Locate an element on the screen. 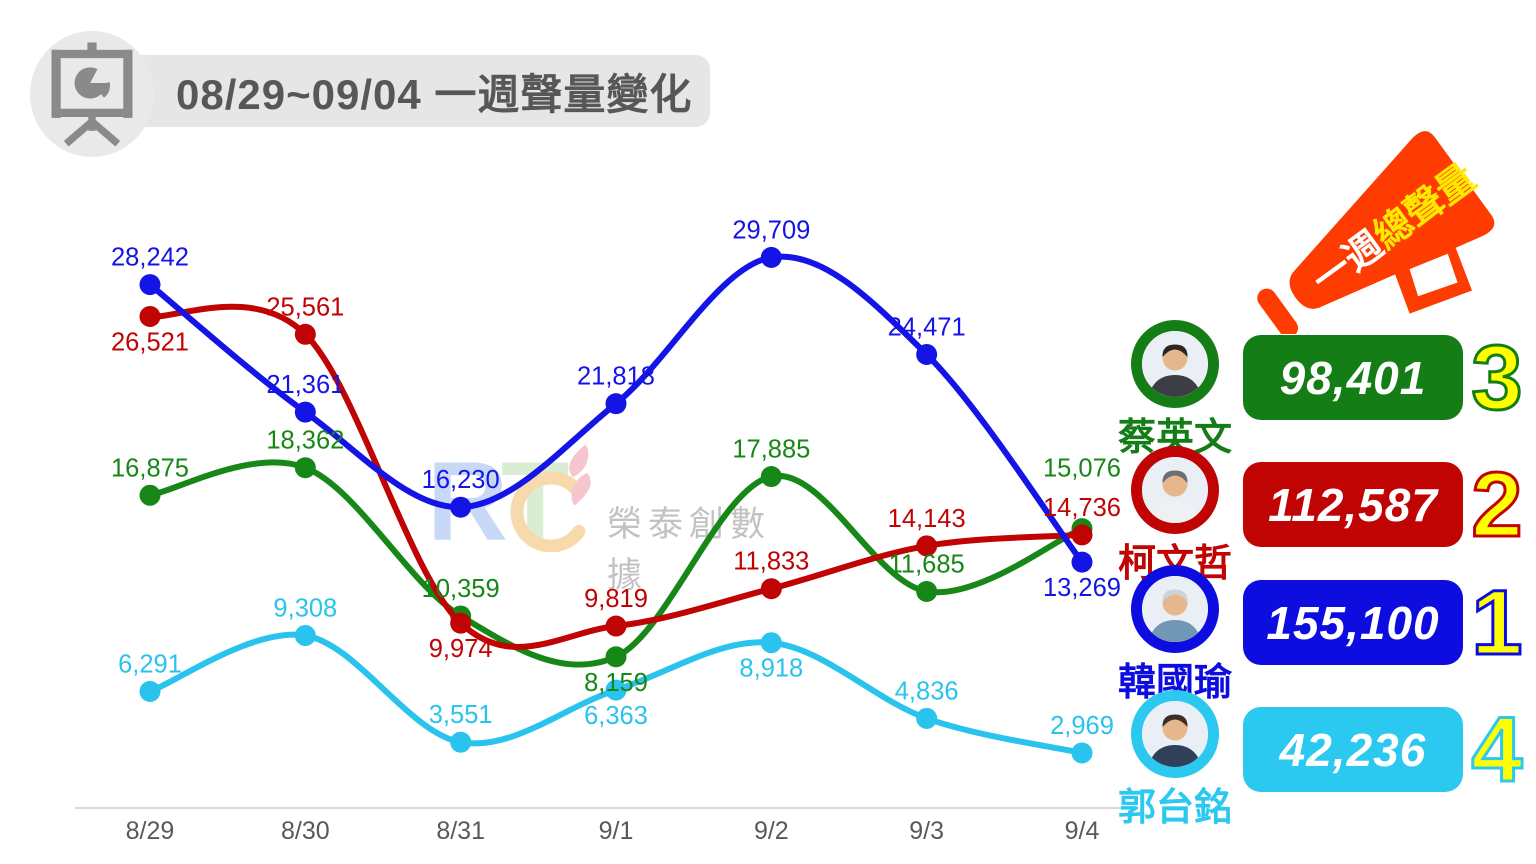 Image resolution: width=1536 pixels, height=864 pixels. data-label-郭台銘: 8,918 is located at coordinates (771, 669).